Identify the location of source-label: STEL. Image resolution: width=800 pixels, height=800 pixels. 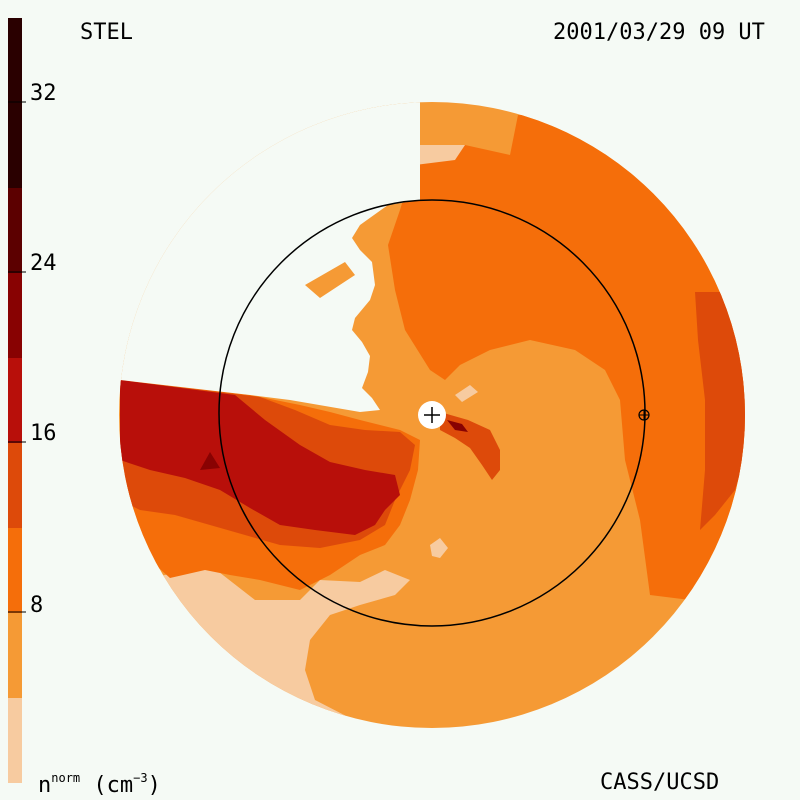
(106, 32).